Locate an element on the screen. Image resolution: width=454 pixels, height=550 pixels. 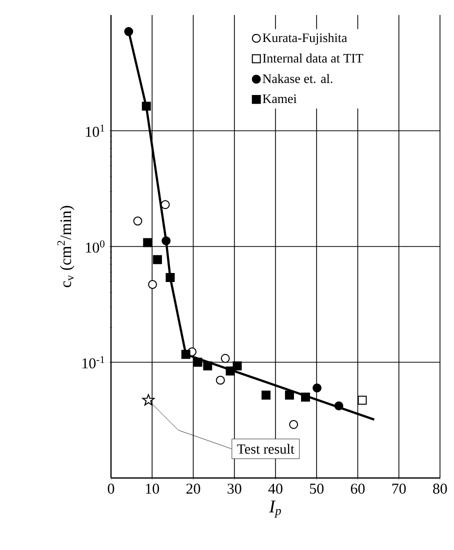
x-tick-label: 40 is located at coordinates (275, 489).